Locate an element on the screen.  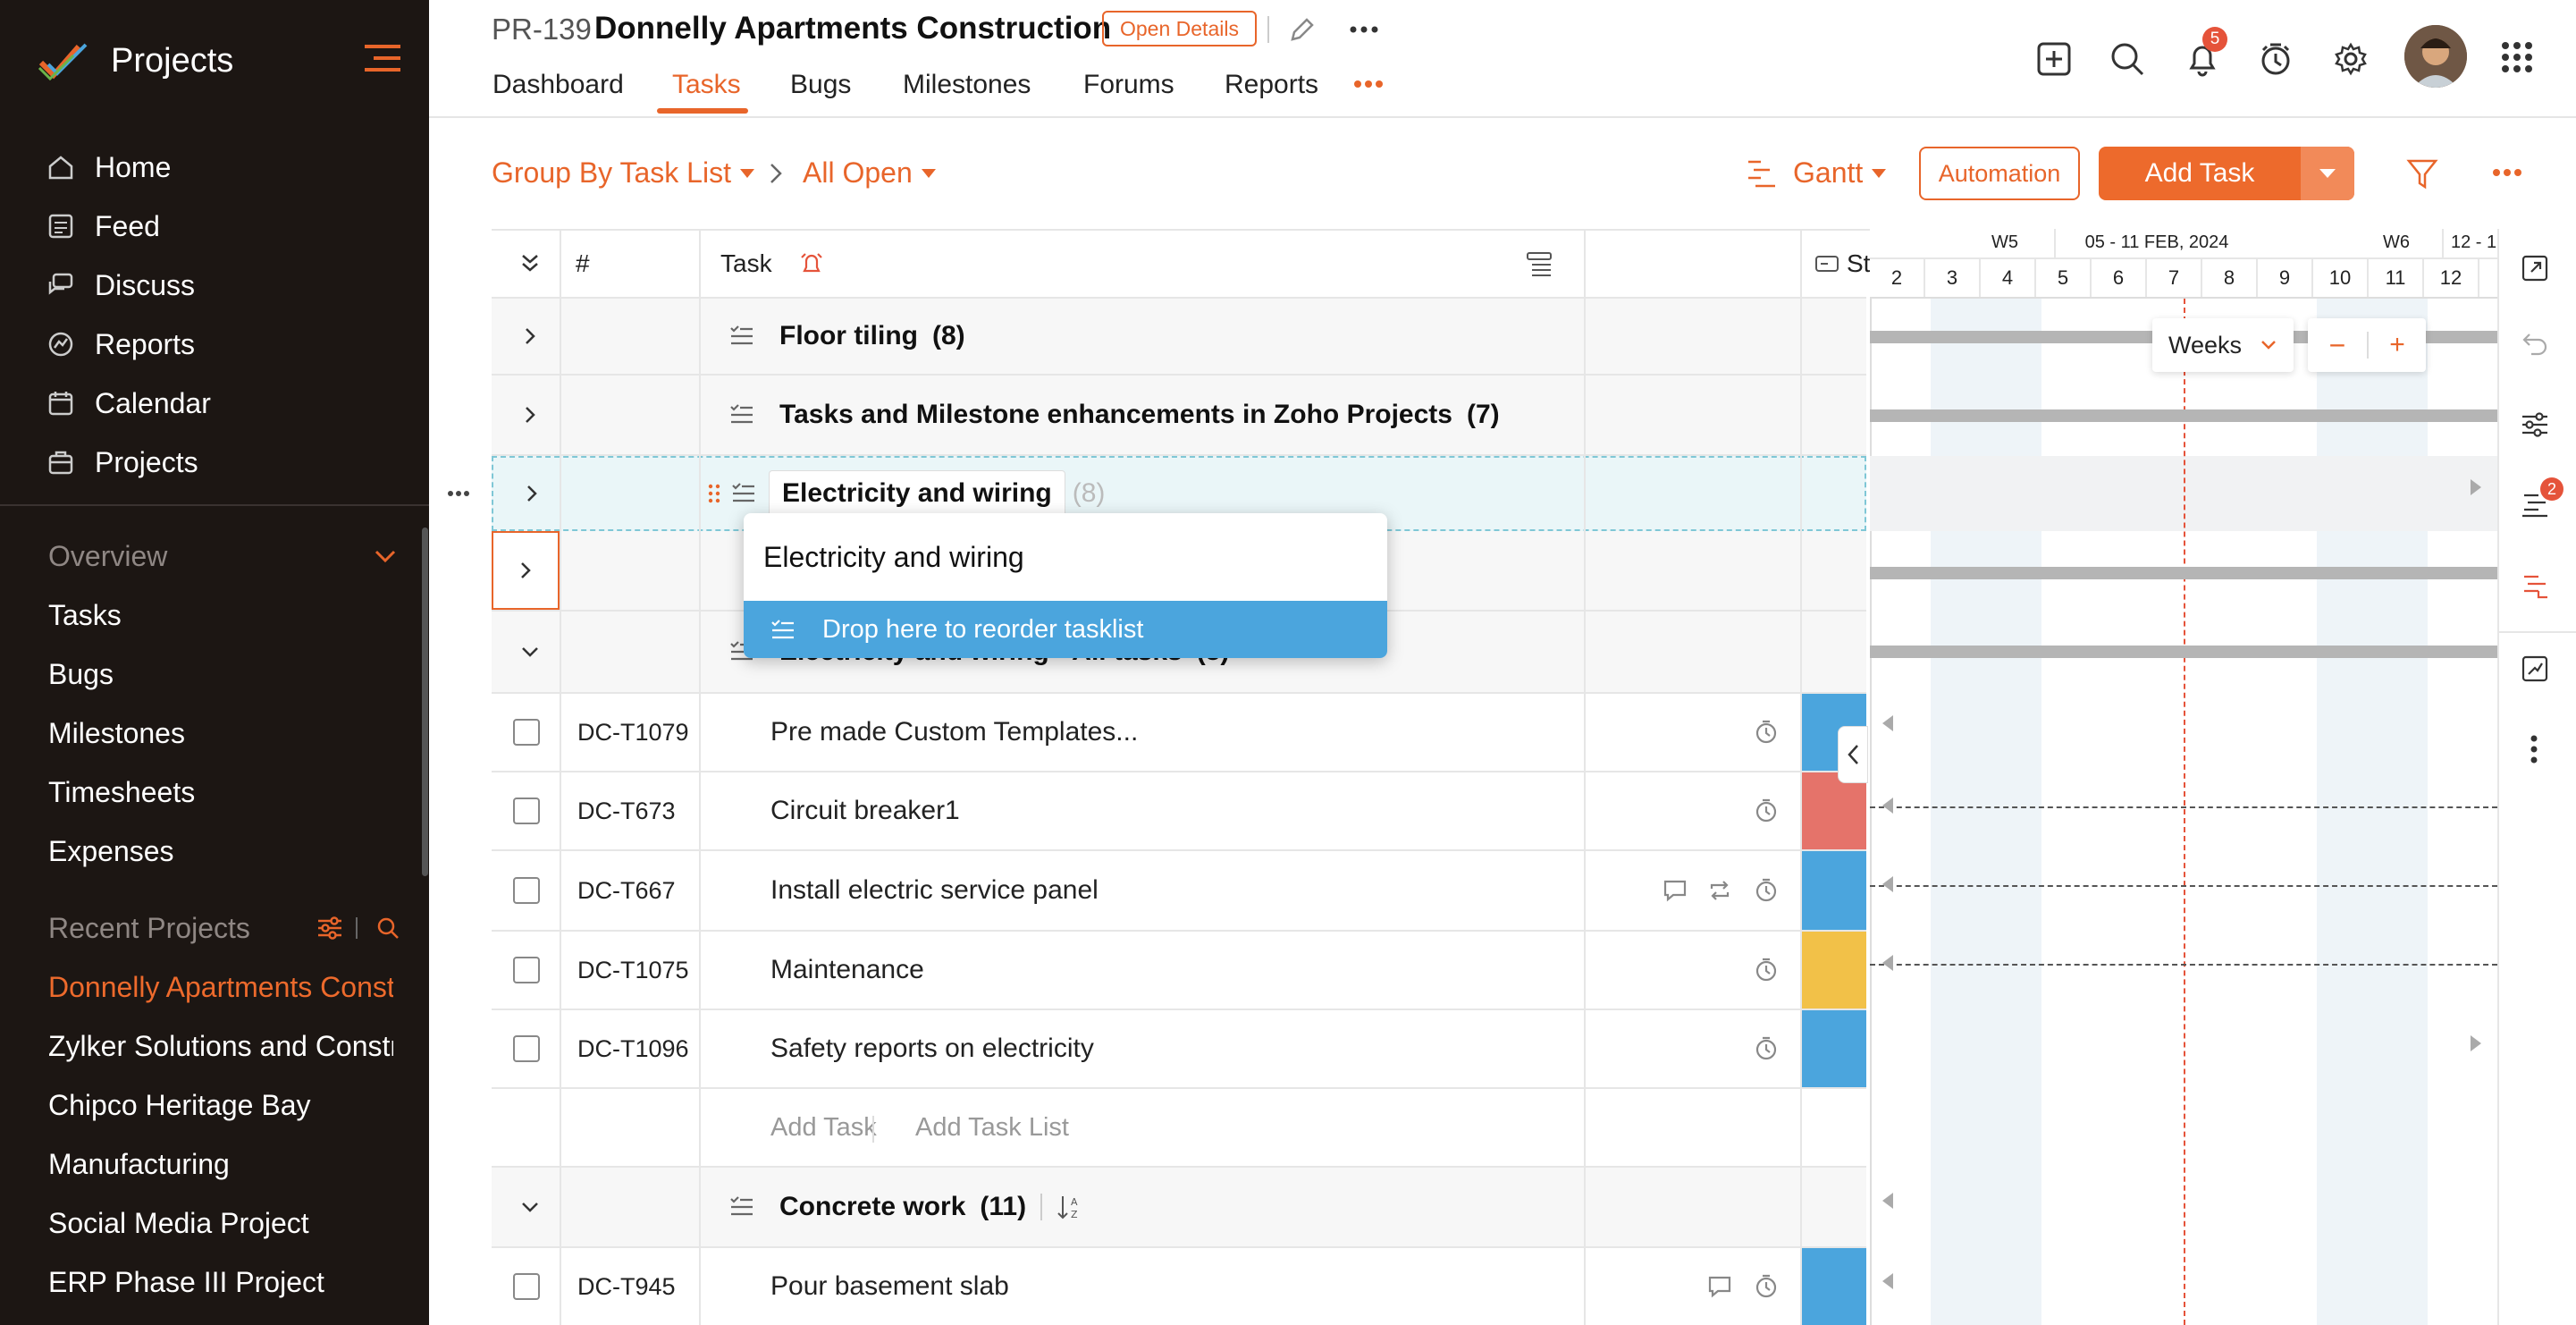
recent-project-item: ERP Phase III Project is located at coordinates (186, 1281).